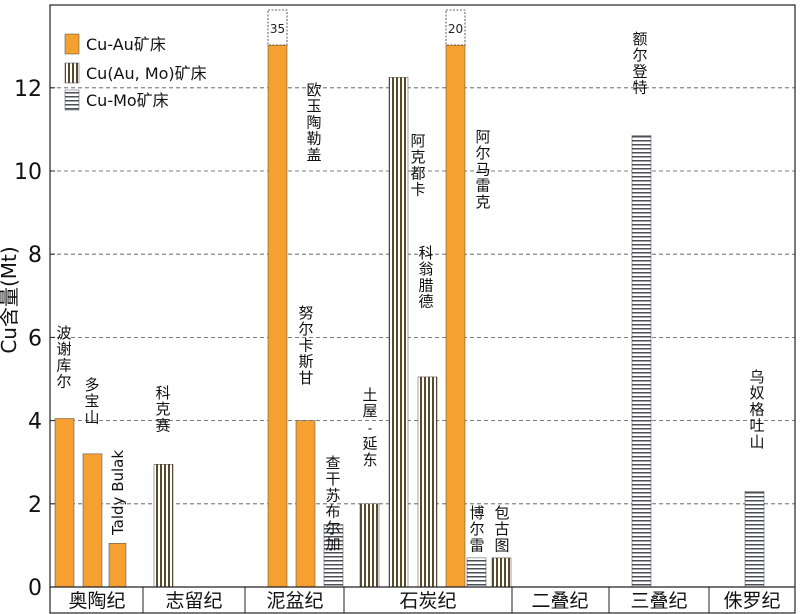 The width and height of the screenshot is (800, 614). I want to click on deposit-label: 土屋-延东, so click(369, 427).